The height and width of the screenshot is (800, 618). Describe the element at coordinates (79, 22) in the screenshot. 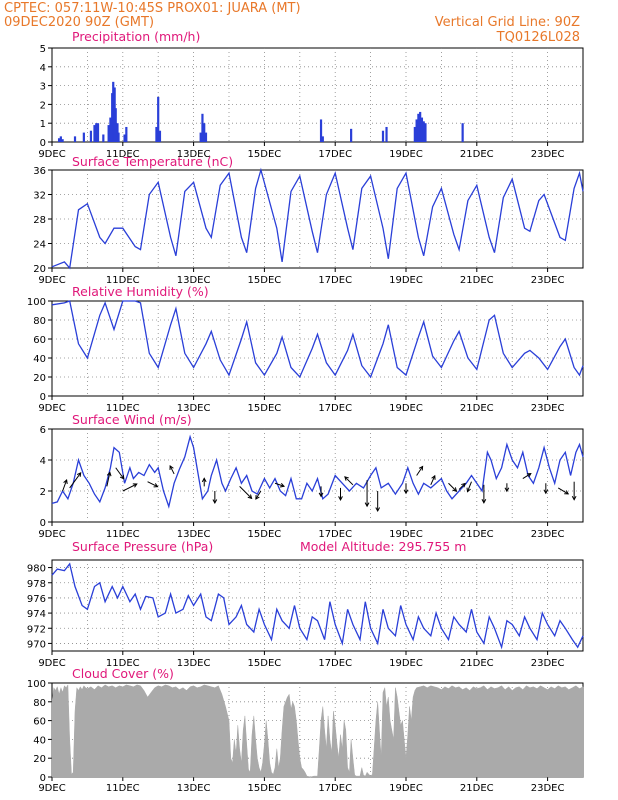

I see `header-date: 09DEC2020 90Z (GMT)` at that location.